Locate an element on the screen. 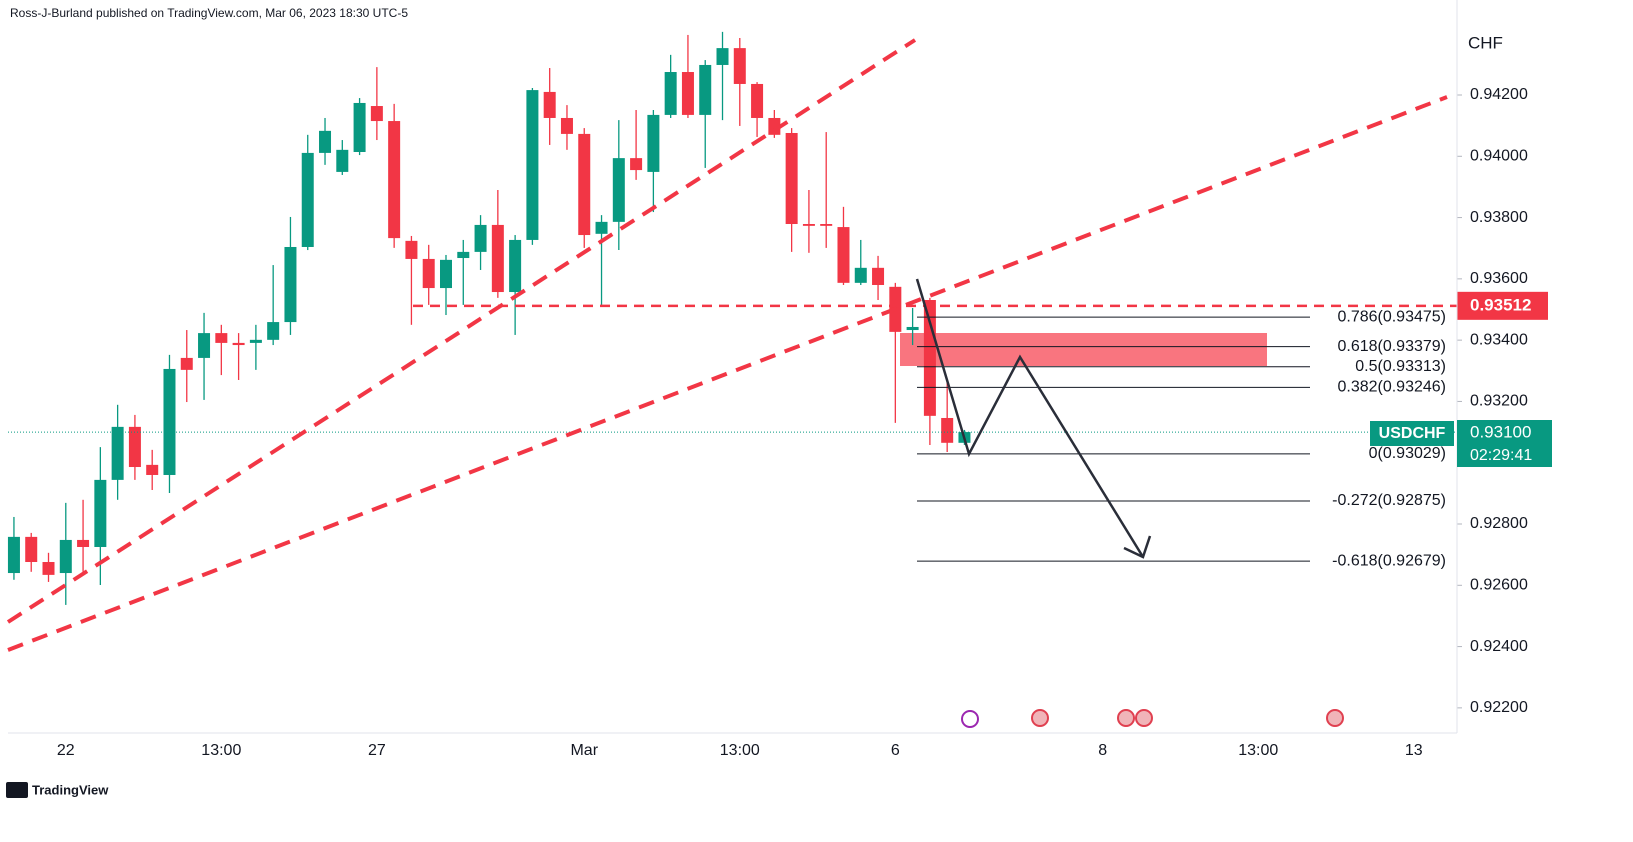 This screenshot has height=842, width=1633. x-tick-label: 22 is located at coordinates (66, 750).